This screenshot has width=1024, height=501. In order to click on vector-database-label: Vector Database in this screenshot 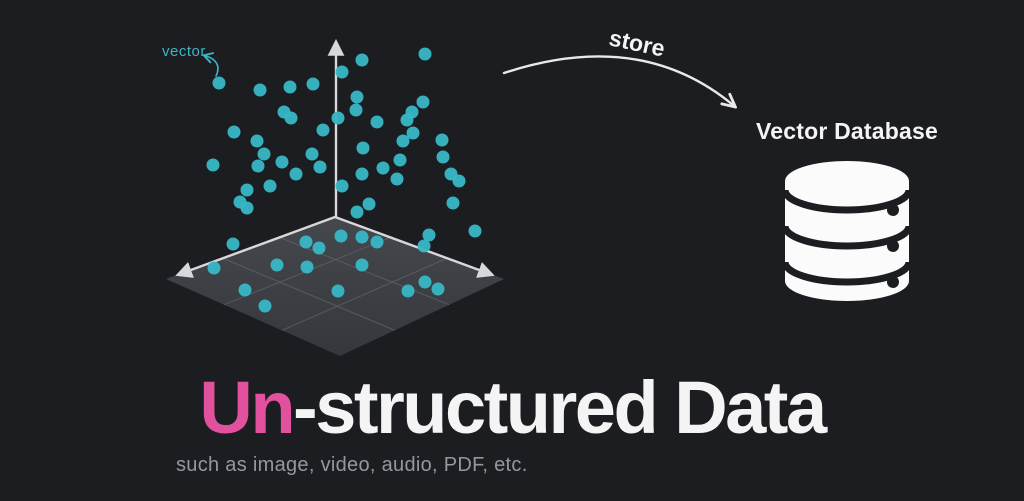, I will do `click(847, 131)`.